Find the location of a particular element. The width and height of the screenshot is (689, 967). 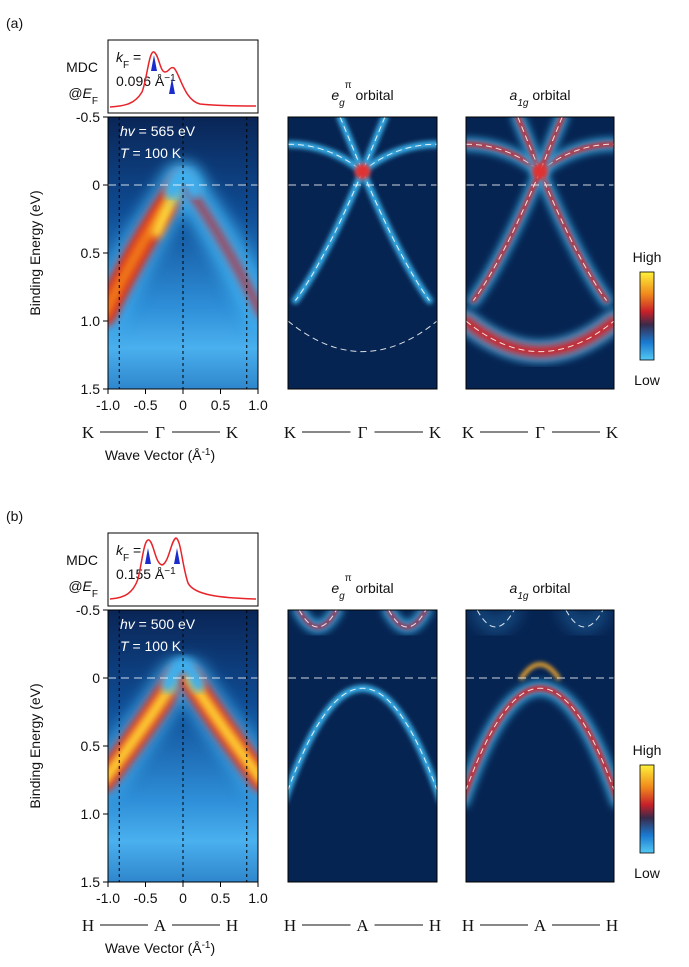

kf-value-part: 0.096 Å is located at coordinates (140, 81).